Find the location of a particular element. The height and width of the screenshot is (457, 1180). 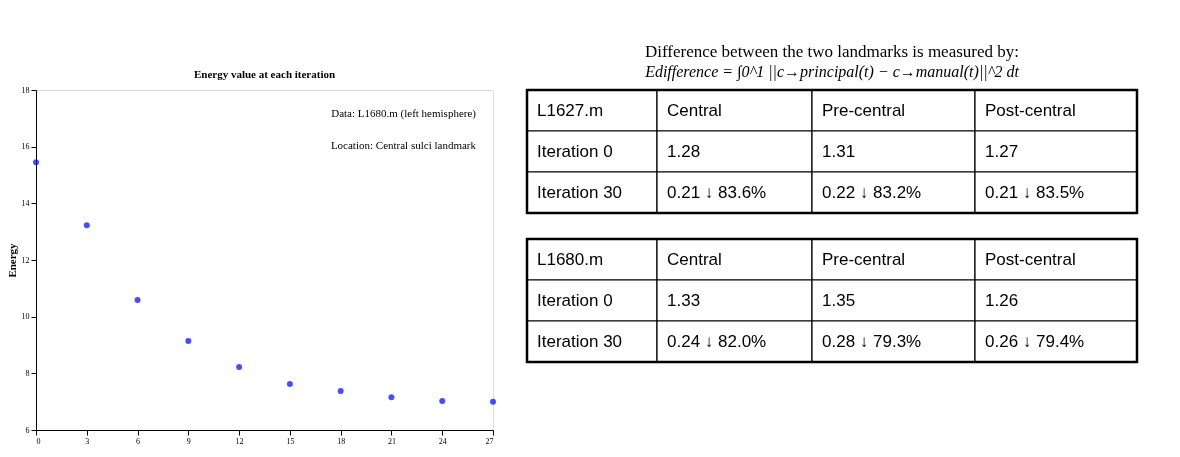

annotation: Location: Central sulci landmark is located at coordinates (403, 145).